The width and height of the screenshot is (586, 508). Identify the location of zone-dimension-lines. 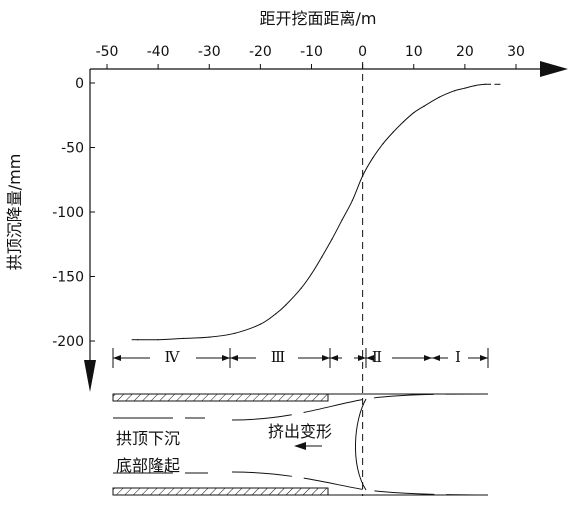
(300, 358).